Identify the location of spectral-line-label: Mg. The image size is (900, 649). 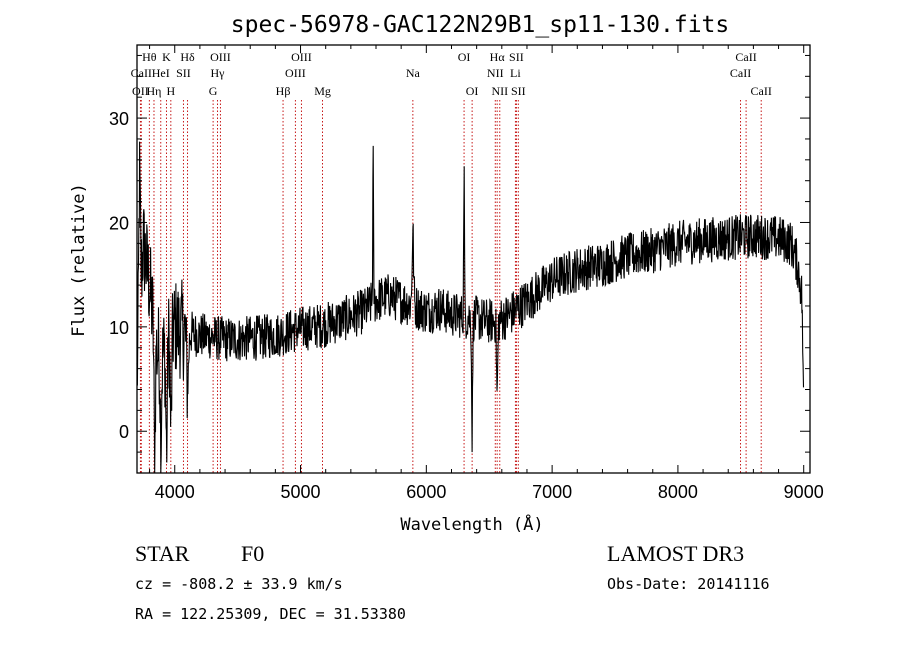
(322, 91).